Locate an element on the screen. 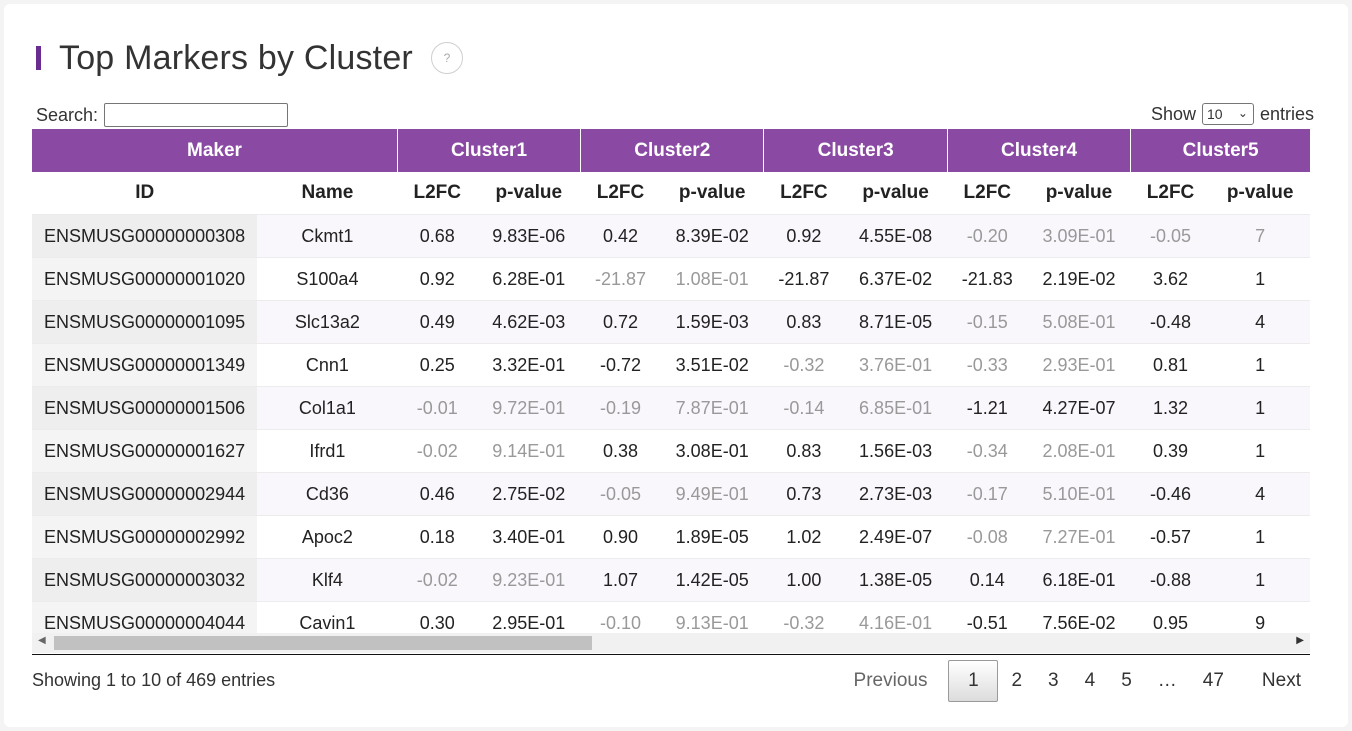 The image size is (1352, 731). next-button: Next is located at coordinates (1281, 680).